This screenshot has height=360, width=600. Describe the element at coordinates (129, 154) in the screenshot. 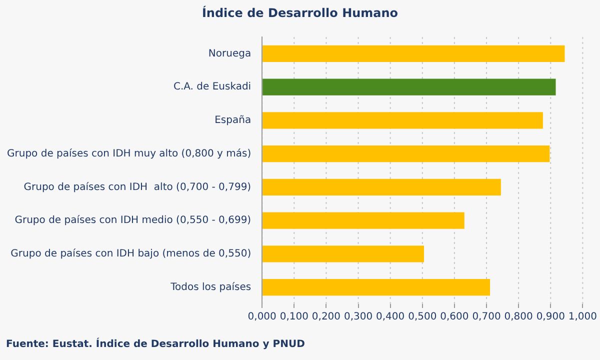

I see `y-tick-label: Grupo de países con IDH muy alto (0,800 y más)` at that location.